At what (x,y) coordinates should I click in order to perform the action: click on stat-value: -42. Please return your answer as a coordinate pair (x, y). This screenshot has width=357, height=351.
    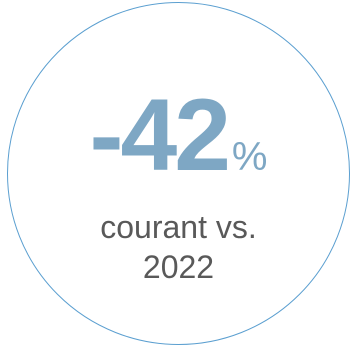
    Looking at the image, I should click on (160, 135).